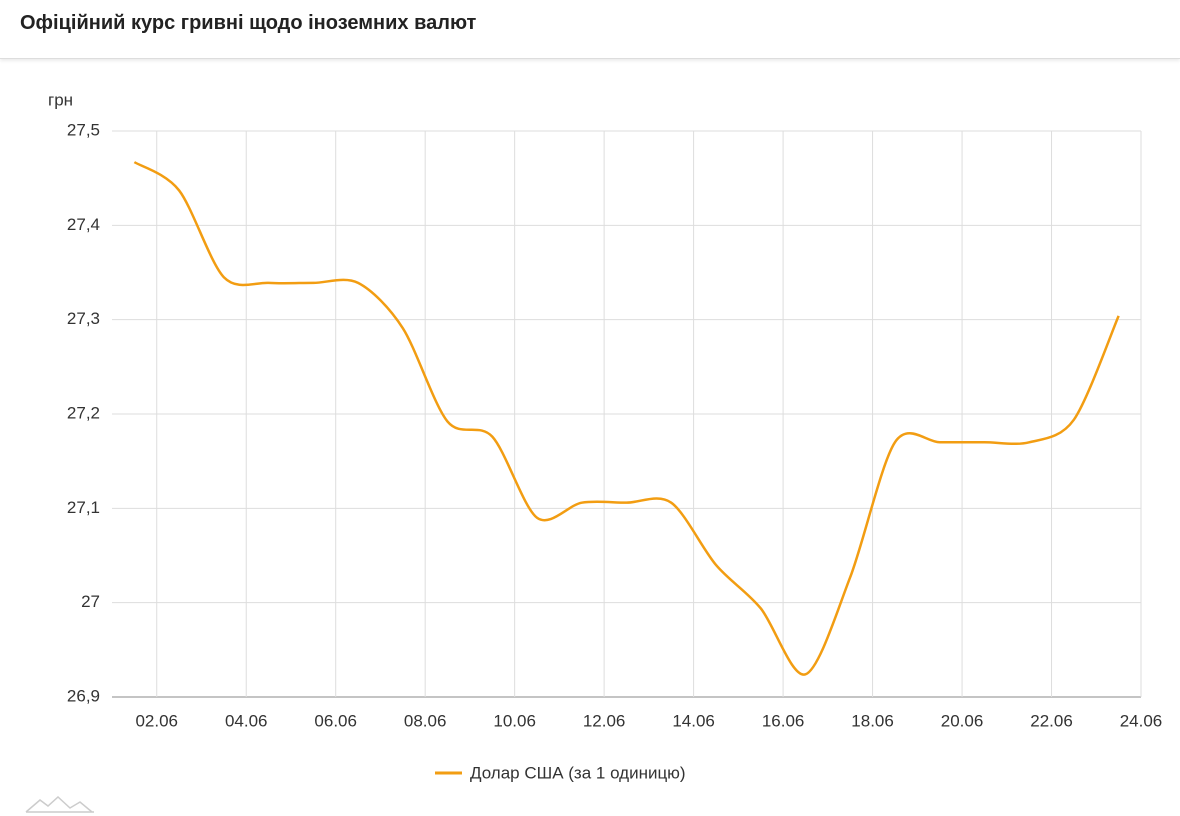  Describe the element at coordinates (60, 99) in the screenshot. I see `y-axis-label: грн` at that location.